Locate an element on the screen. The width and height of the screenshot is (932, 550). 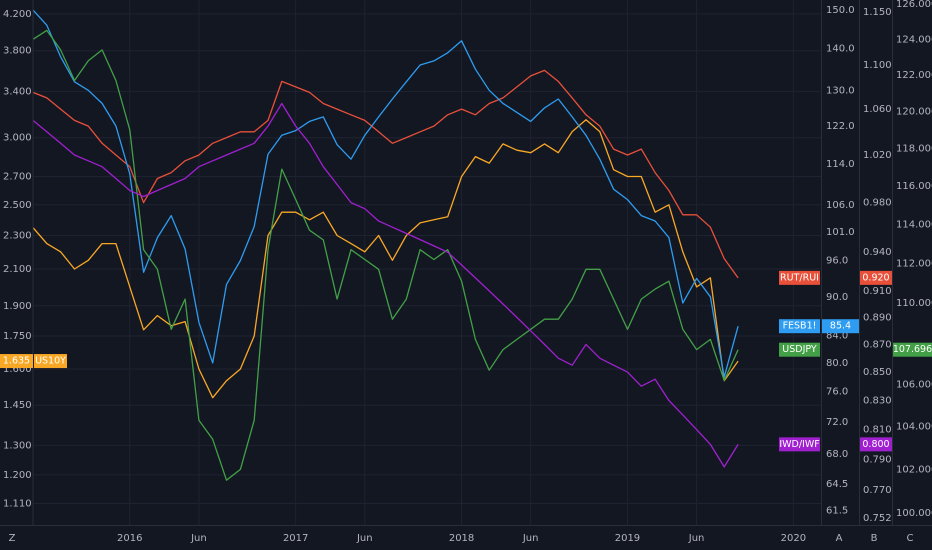
legend-label: USDJPY is located at coordinates (799, 349).